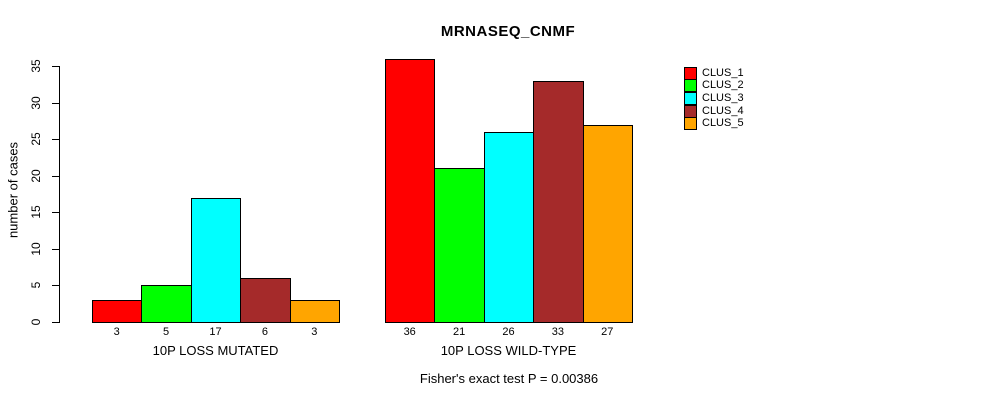 The width and height of the screenshot is (990, 400). Describe the element at coordinates (508, 350) in the screenshot. I see `x-group-label-wild-type: 10P LOSS WILD-TYPE` at that location.